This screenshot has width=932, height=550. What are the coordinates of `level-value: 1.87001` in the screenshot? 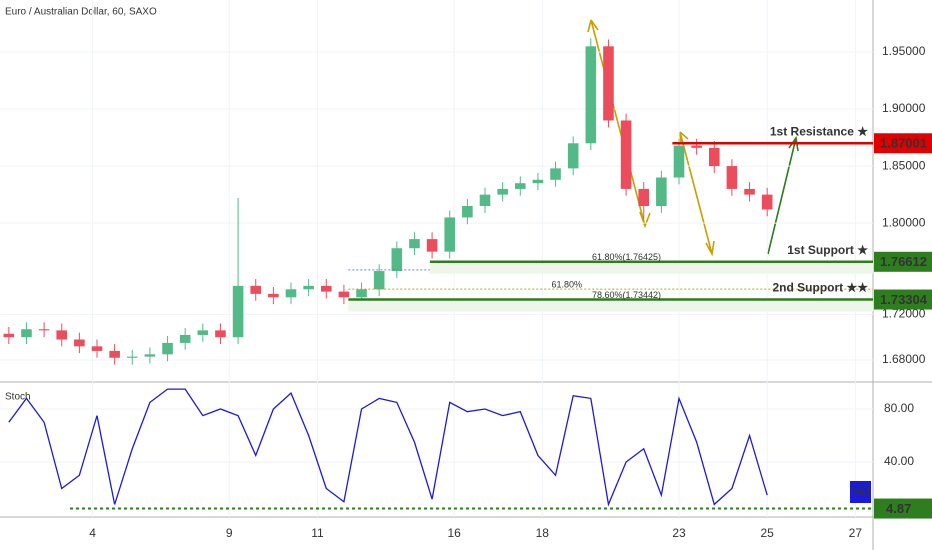 It's located at (903, 143).